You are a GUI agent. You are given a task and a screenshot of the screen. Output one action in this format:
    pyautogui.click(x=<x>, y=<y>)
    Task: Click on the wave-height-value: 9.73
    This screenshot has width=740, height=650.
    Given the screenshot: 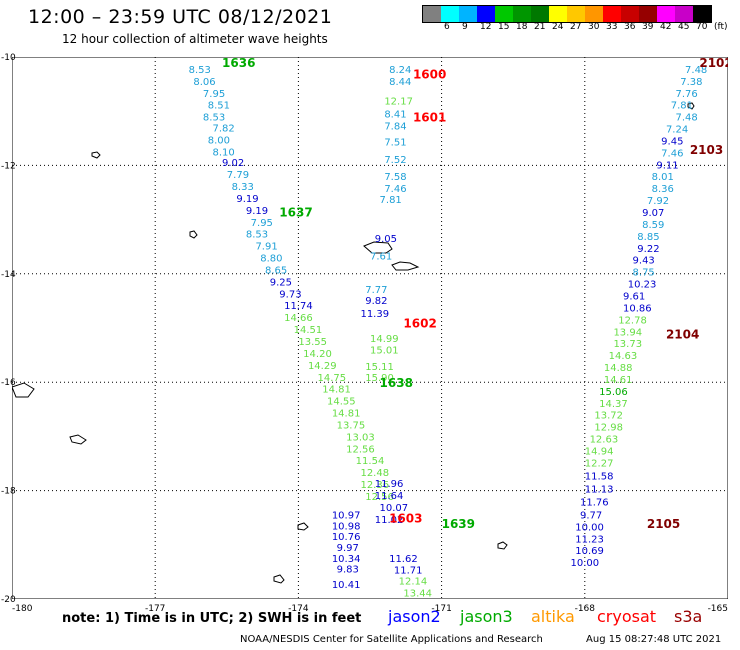 What is the action you would take?
    pyautogui.click(x=290, y=294)
    